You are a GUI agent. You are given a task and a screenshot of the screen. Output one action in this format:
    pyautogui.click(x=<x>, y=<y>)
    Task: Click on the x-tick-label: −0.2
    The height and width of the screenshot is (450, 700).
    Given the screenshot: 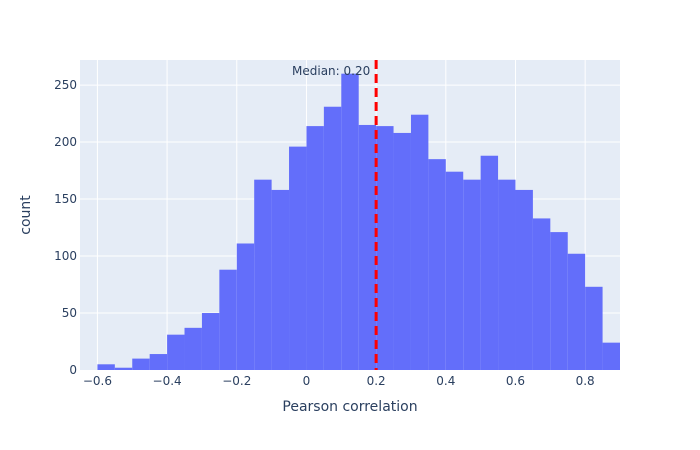 What is the action you would take?
    pyautogui.click(x=236, y=381)
    